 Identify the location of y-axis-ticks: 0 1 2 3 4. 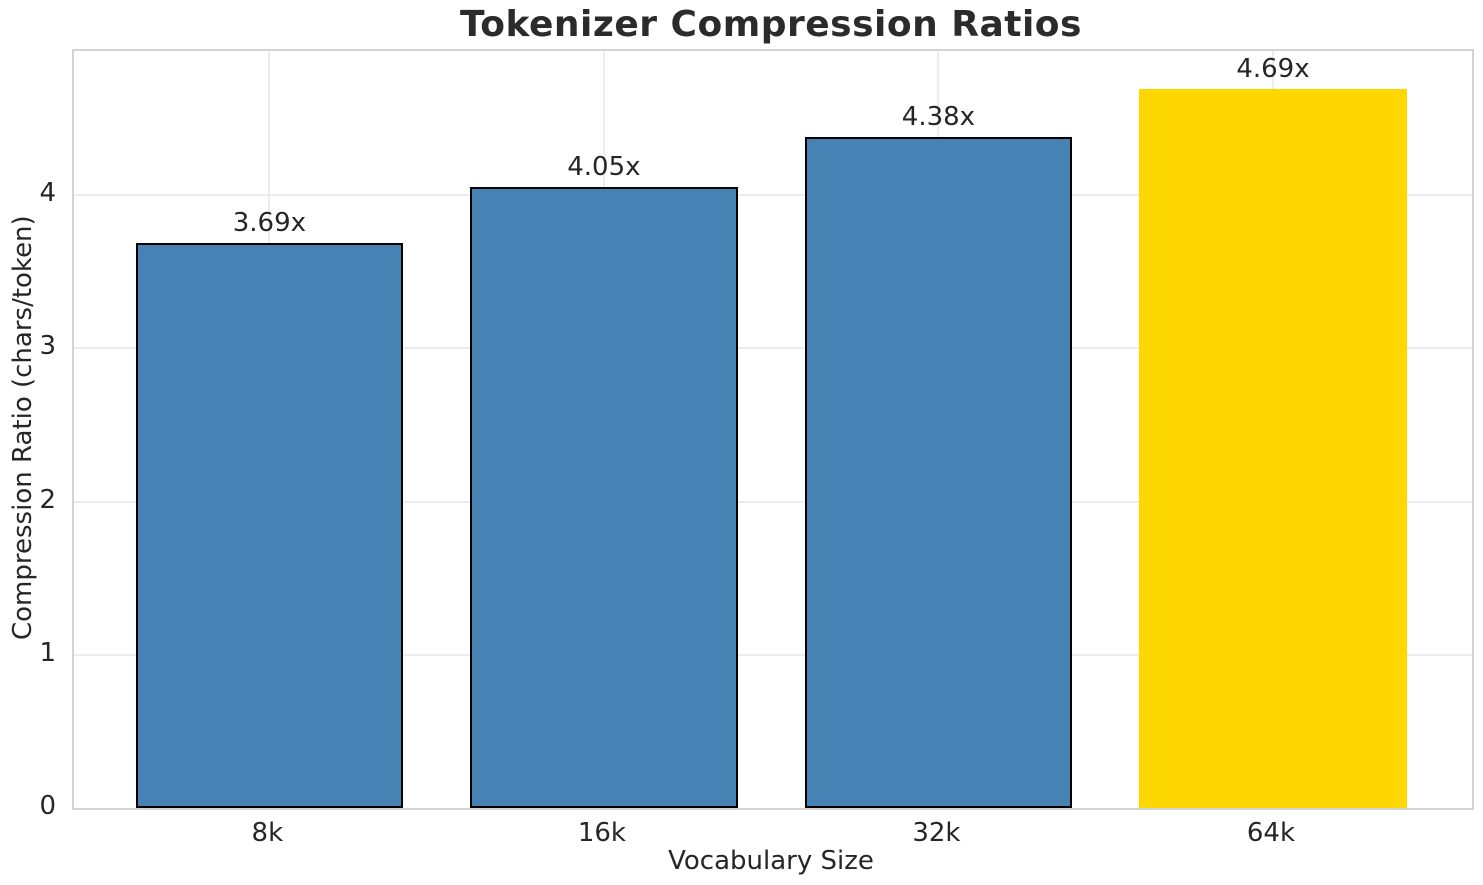
(28, 434).